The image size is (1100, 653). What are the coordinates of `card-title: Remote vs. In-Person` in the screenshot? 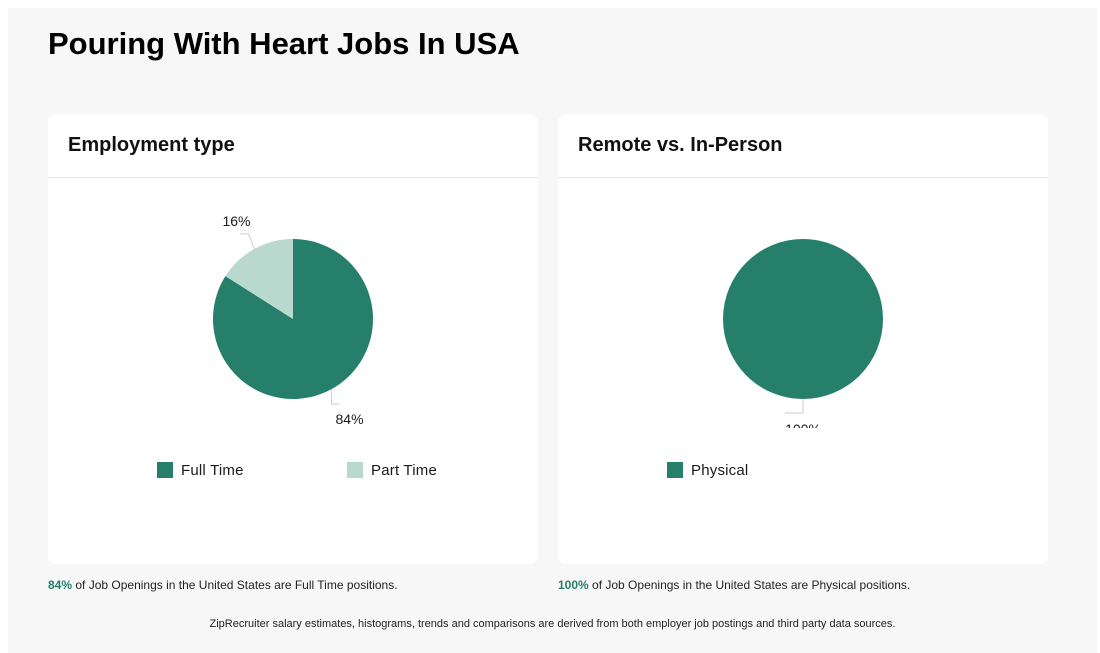 It's located at (680, 145).